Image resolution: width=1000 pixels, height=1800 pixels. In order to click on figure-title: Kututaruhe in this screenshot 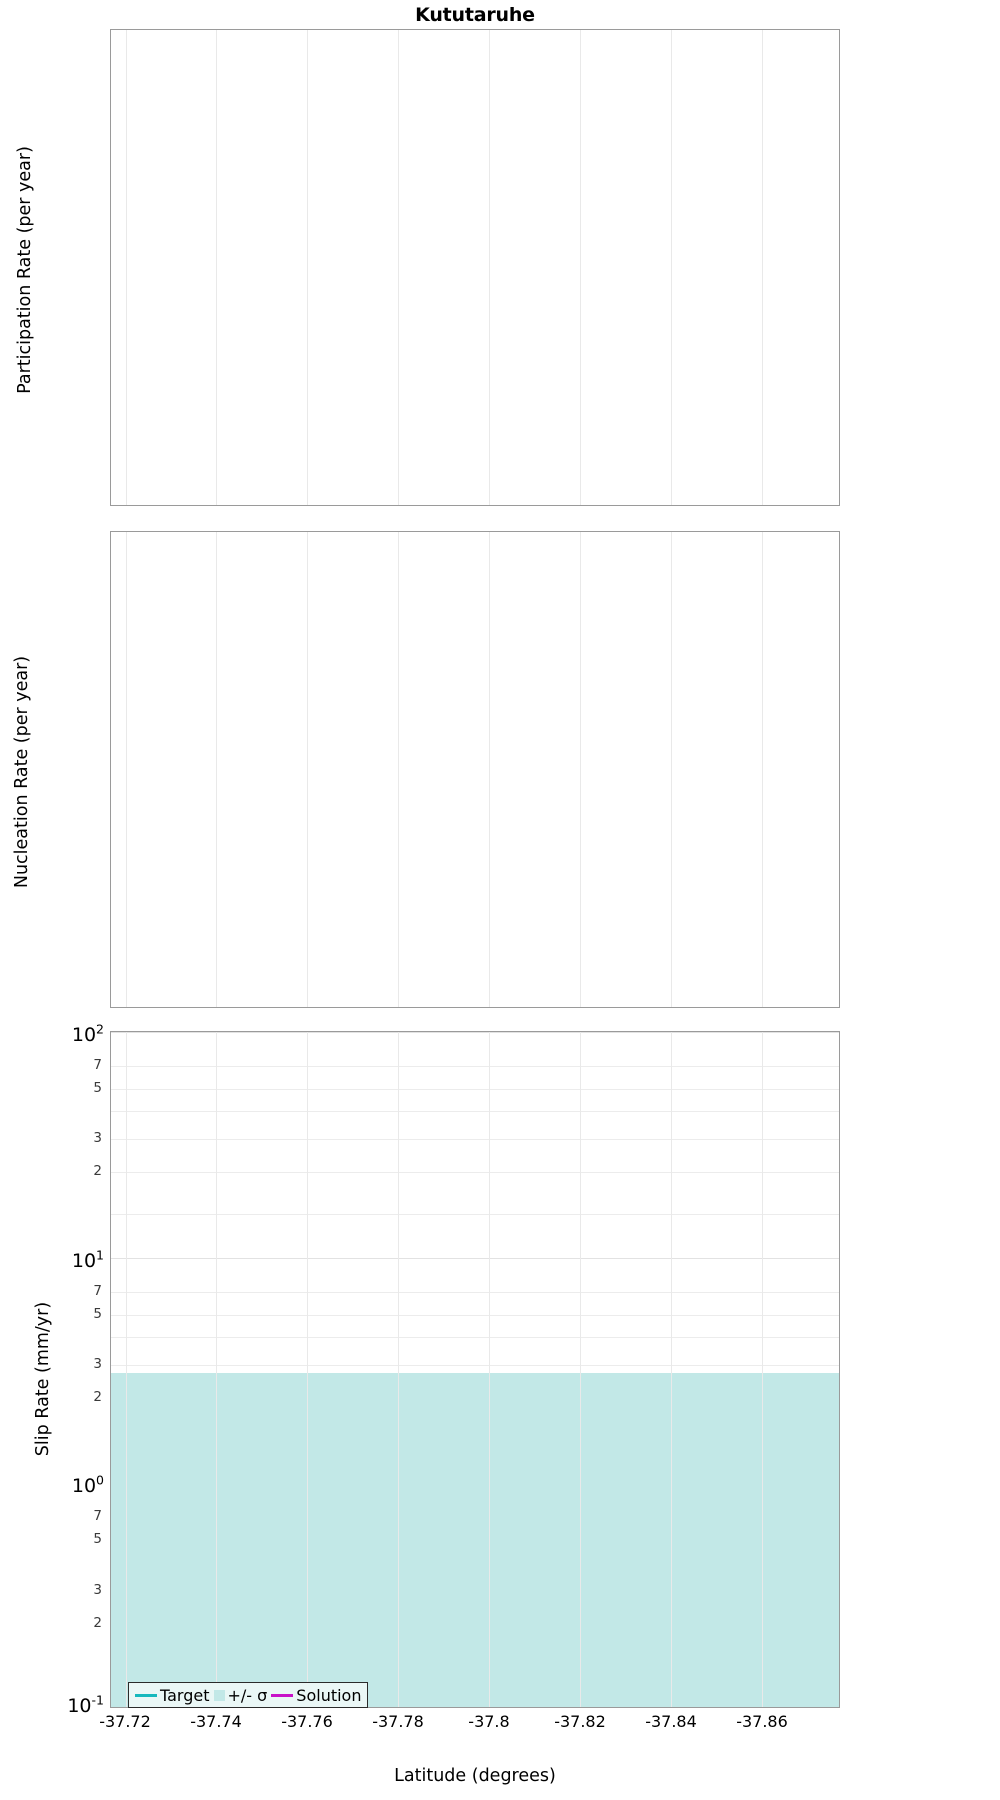, I will do `click(475, 15)`.